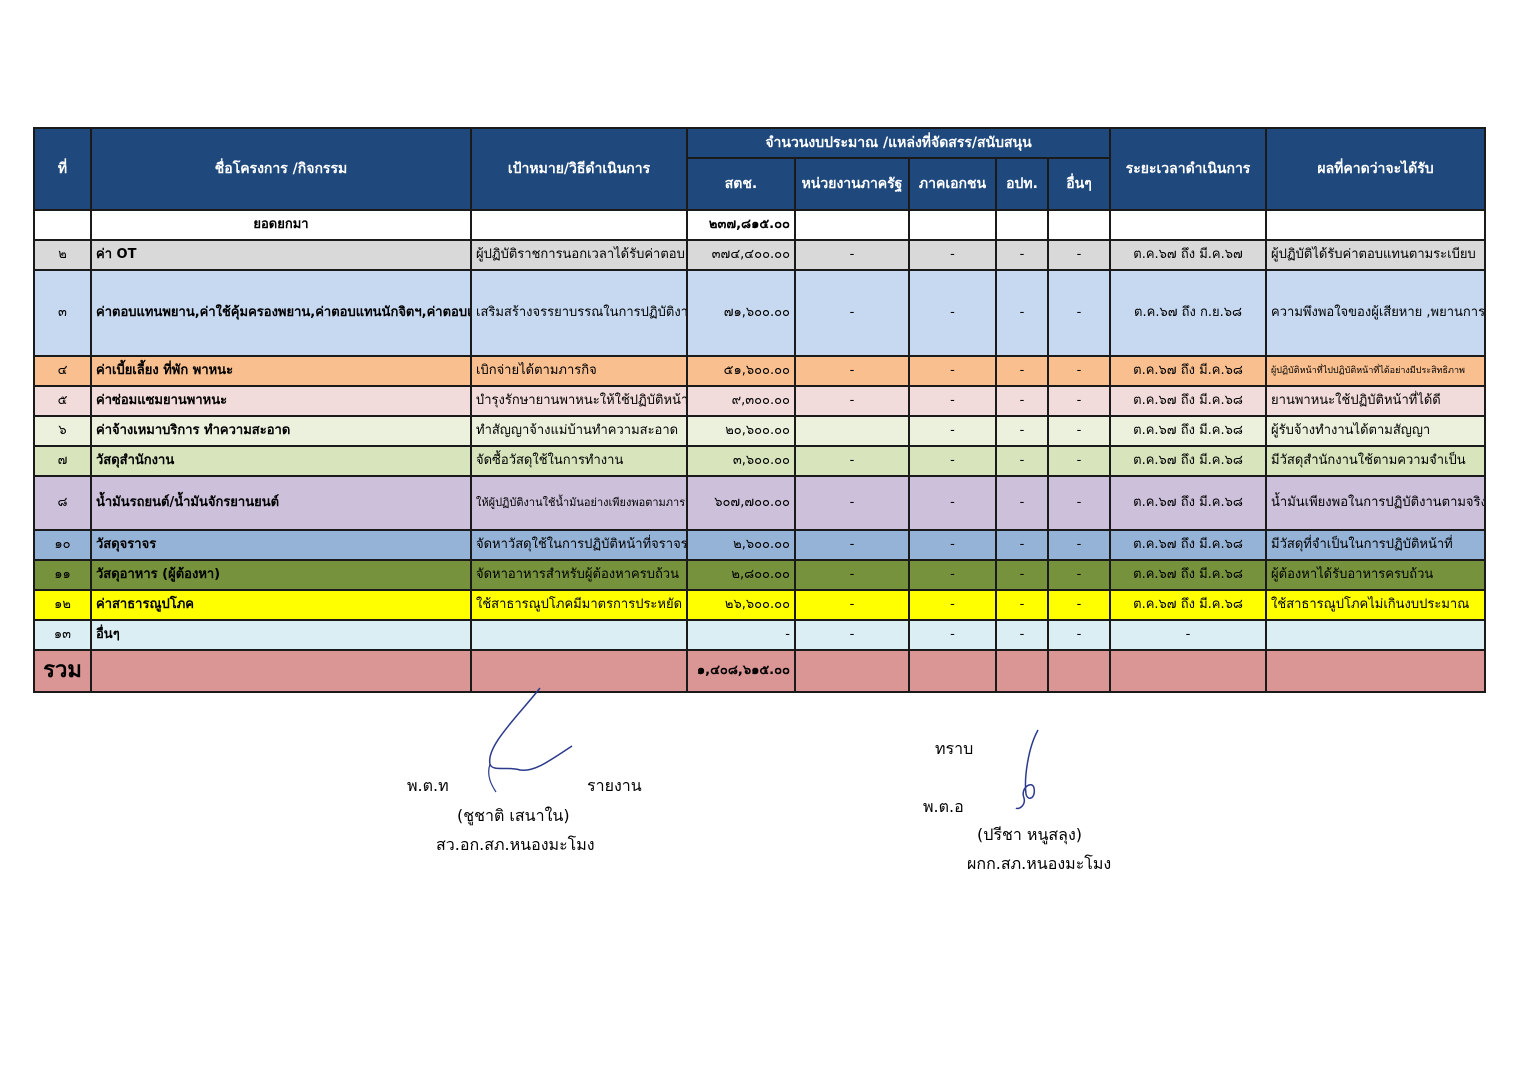 The image size is (1536, 1086). What do you see at coordinates (741, 401) in the screenshot?
I see `police-budget-amount: ๙,๓๐๐.๐๐` at bounding box center [741, 401].